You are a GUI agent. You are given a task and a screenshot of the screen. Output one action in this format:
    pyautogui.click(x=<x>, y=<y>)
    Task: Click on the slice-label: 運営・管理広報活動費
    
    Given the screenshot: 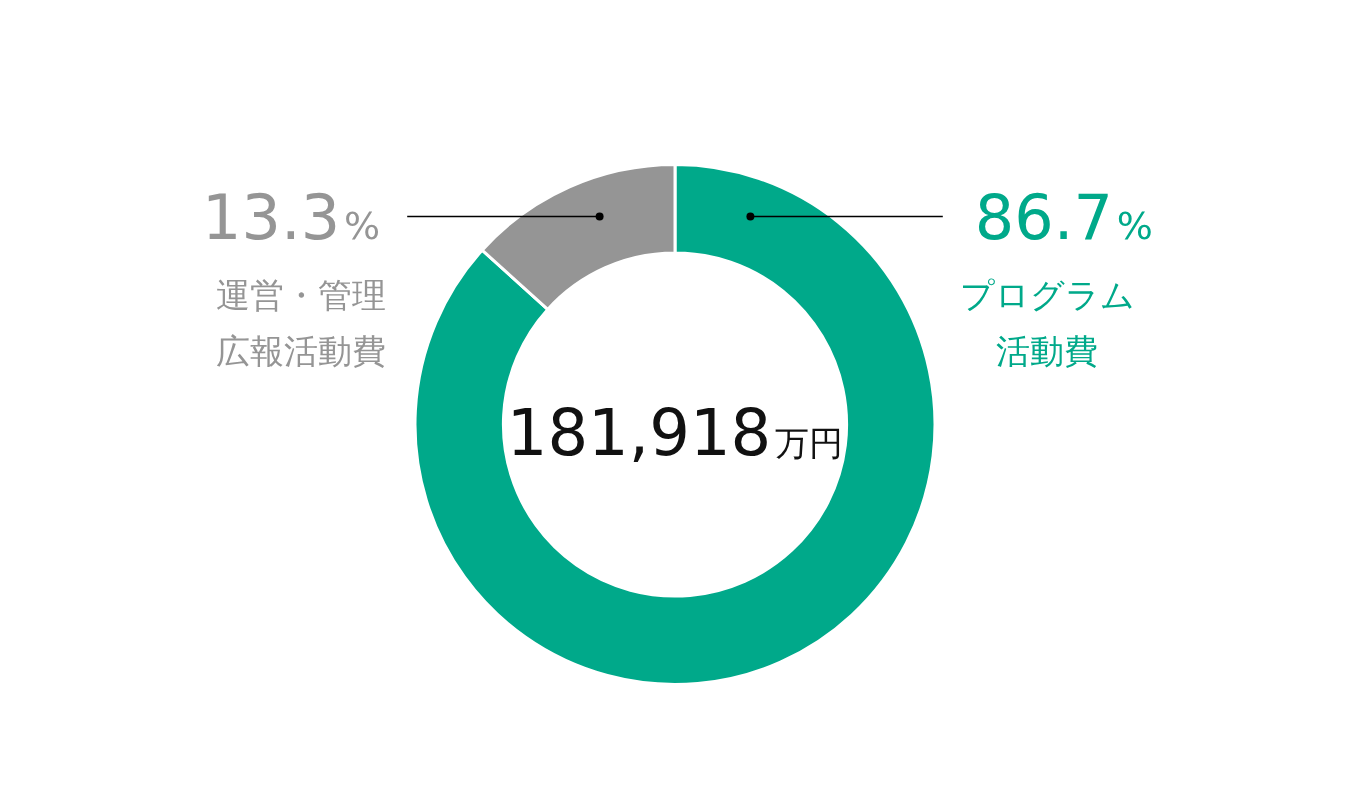 What is the action you would take?
    pyautogui.click(x=301, y=322)
    